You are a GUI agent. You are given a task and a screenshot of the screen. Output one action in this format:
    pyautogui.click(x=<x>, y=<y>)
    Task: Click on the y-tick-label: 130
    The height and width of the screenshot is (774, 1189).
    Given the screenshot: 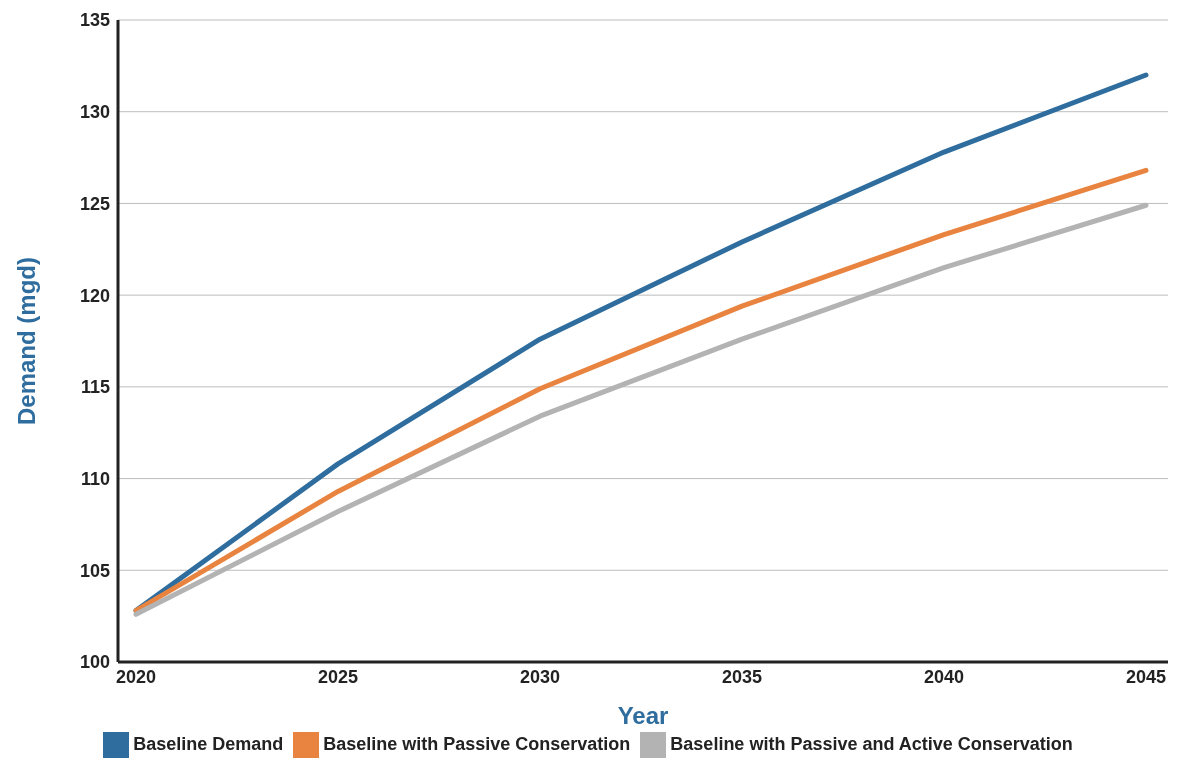 What is the action you would take?
    pyautogui.click(x=94, y=112)
    